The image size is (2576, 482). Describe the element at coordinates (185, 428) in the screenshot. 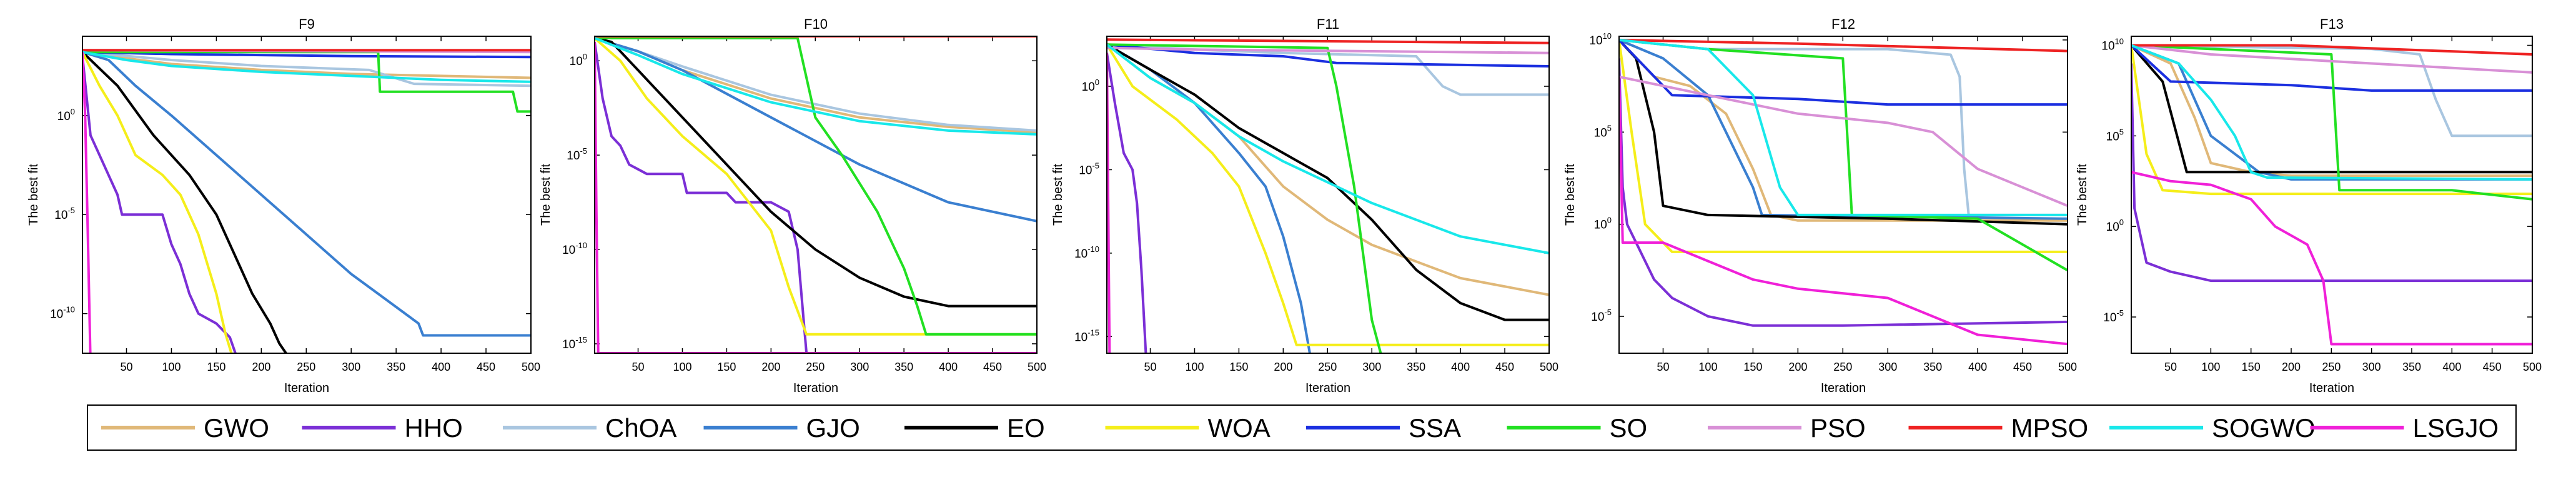

I see `legend-item-gwo: GWO` at that location.